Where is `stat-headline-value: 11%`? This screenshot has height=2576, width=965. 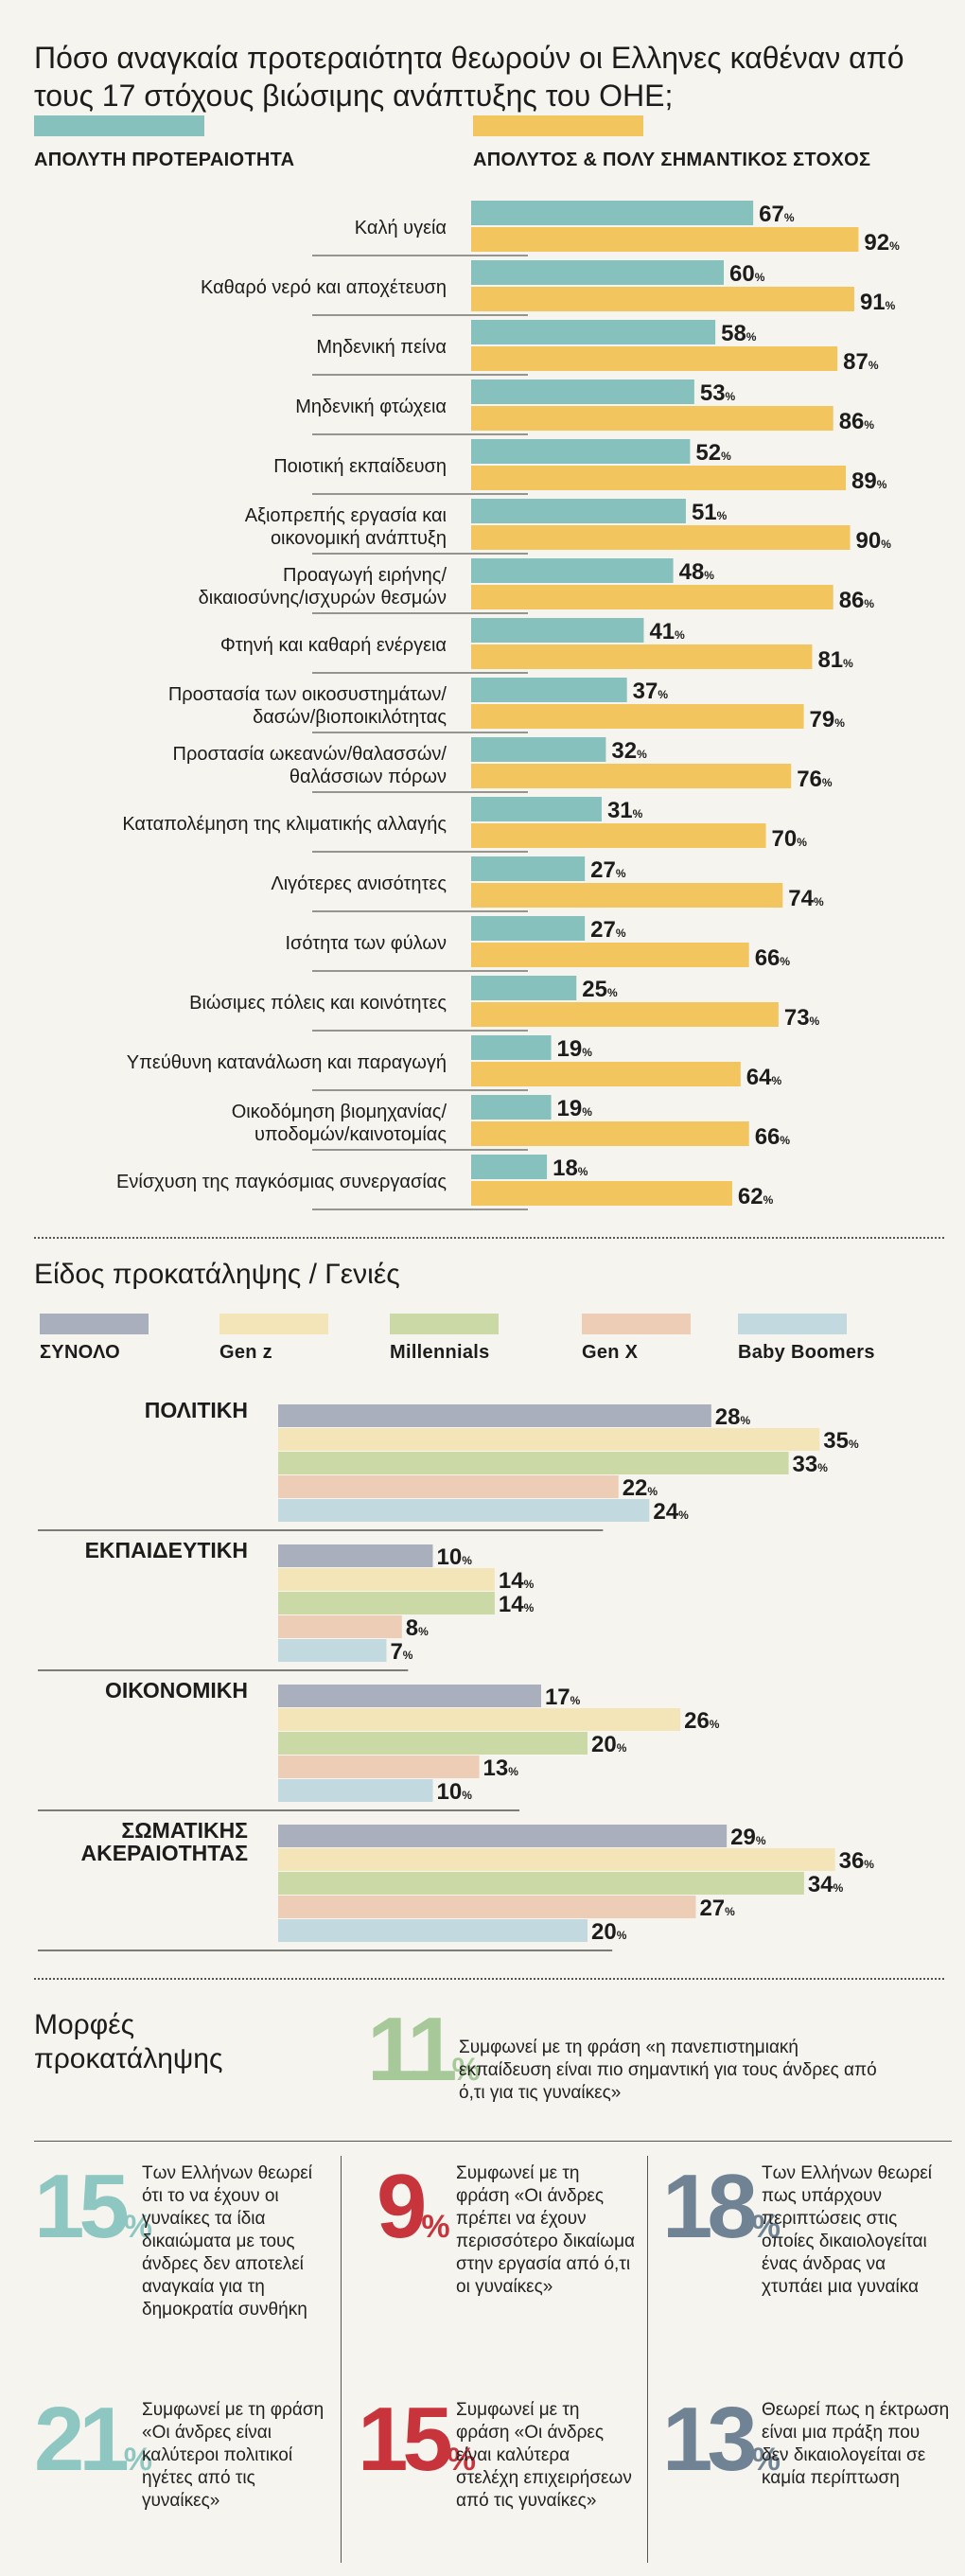 stat-headline-value: 11% is located at coordinates (424, 2059).